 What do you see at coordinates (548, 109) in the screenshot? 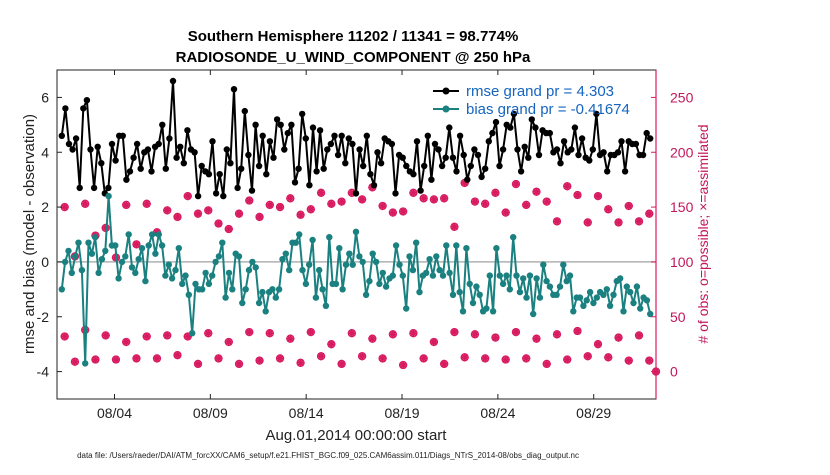
I see `legend-bias-label: bias grand pr = -0.41674` at bounding box center [548, 109].